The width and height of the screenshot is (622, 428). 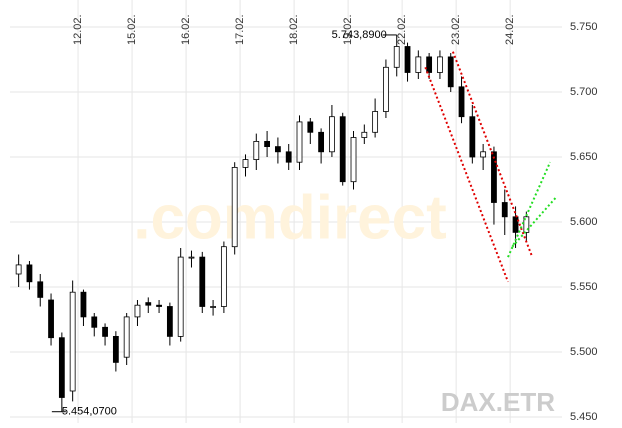 I want to click on x-tick-label: 15.02., so click(x=132, y=29).